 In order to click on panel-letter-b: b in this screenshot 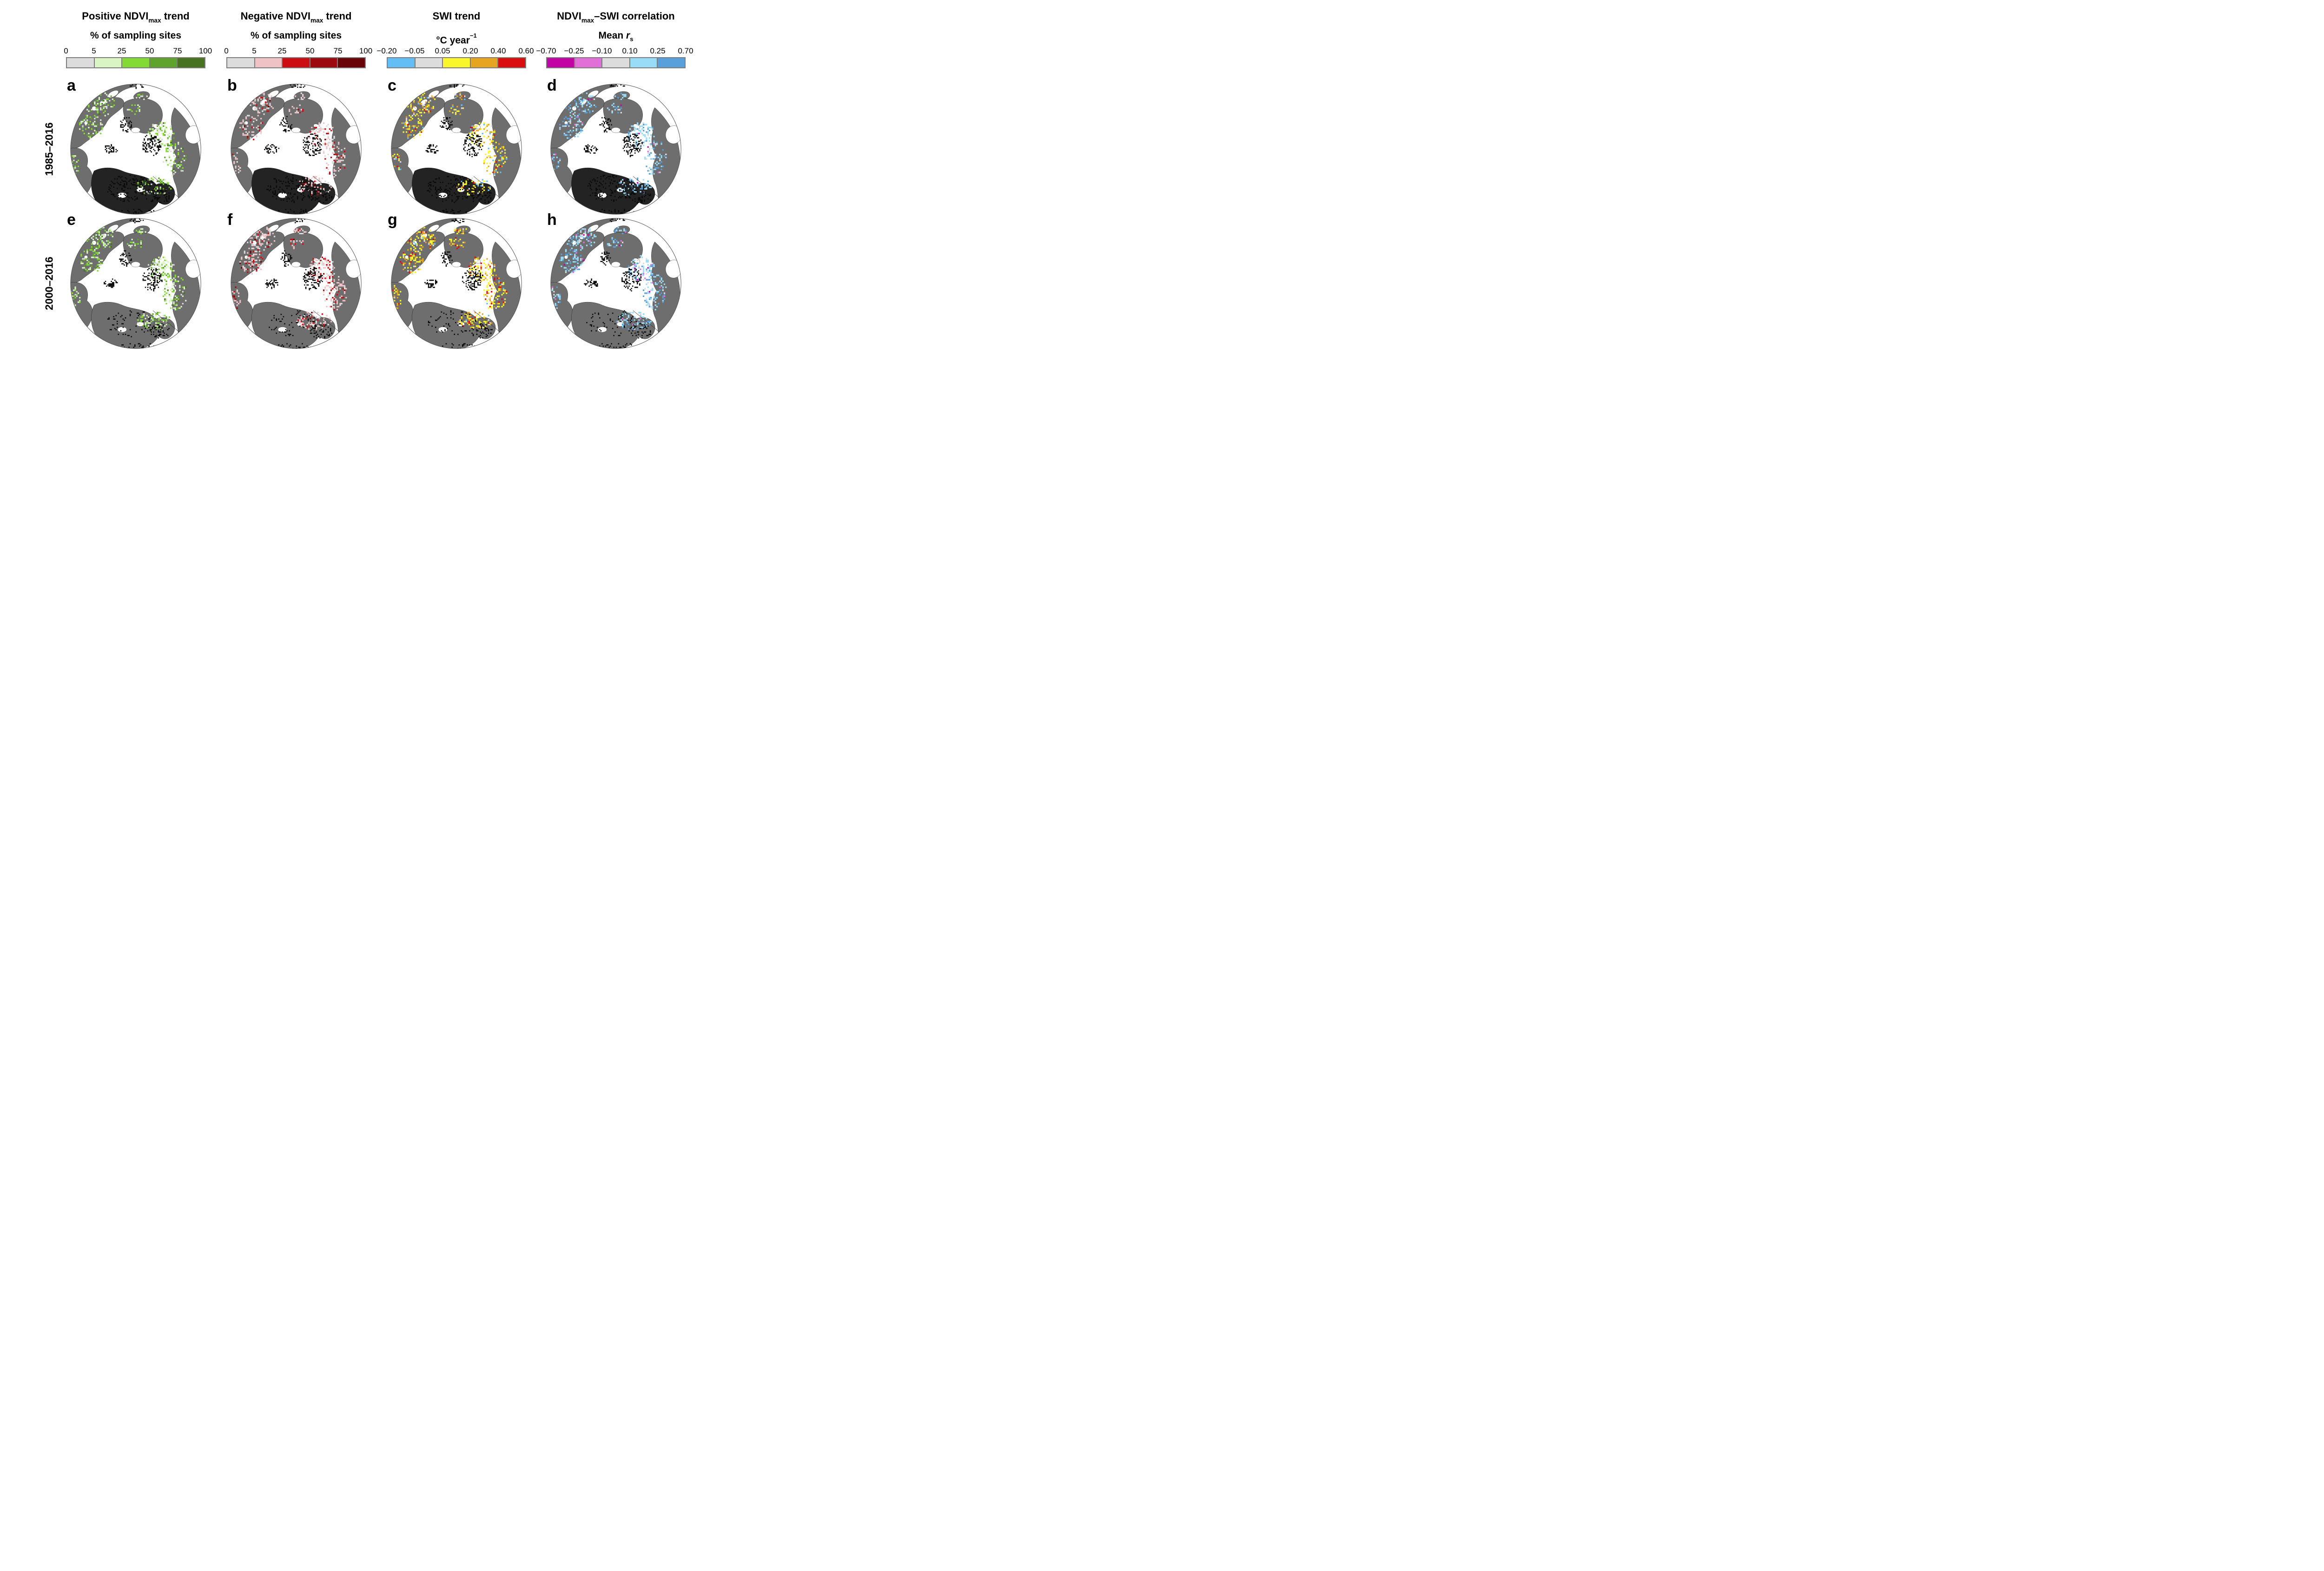, I will do `click(232, 85)`.